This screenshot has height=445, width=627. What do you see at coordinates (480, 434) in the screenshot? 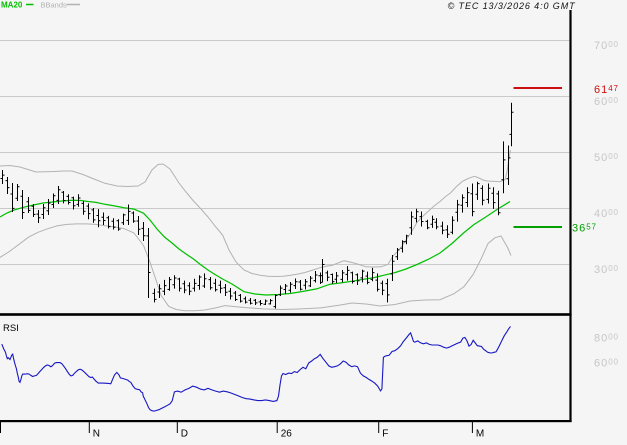
I see `svg-text: M` at bounding box center [480, 434].